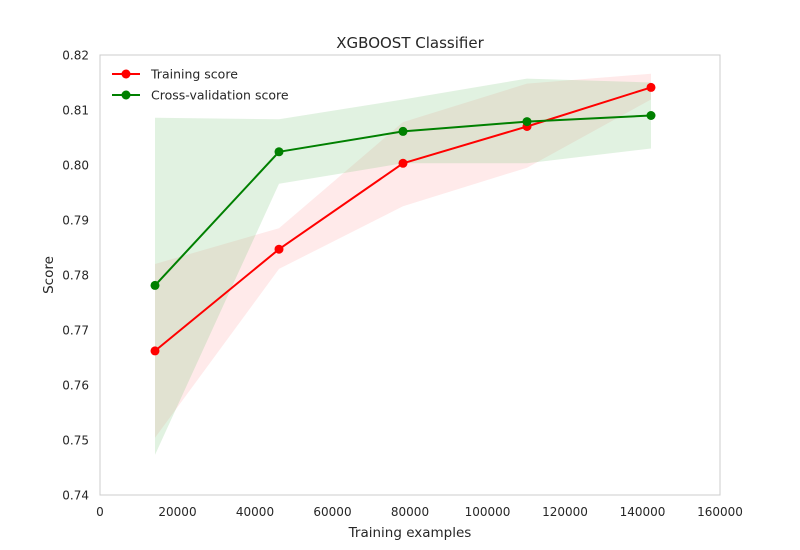  Describe the element at coordinates (410, 533) in the screenshot. I see `x-axis-label: Training examples` at that location.